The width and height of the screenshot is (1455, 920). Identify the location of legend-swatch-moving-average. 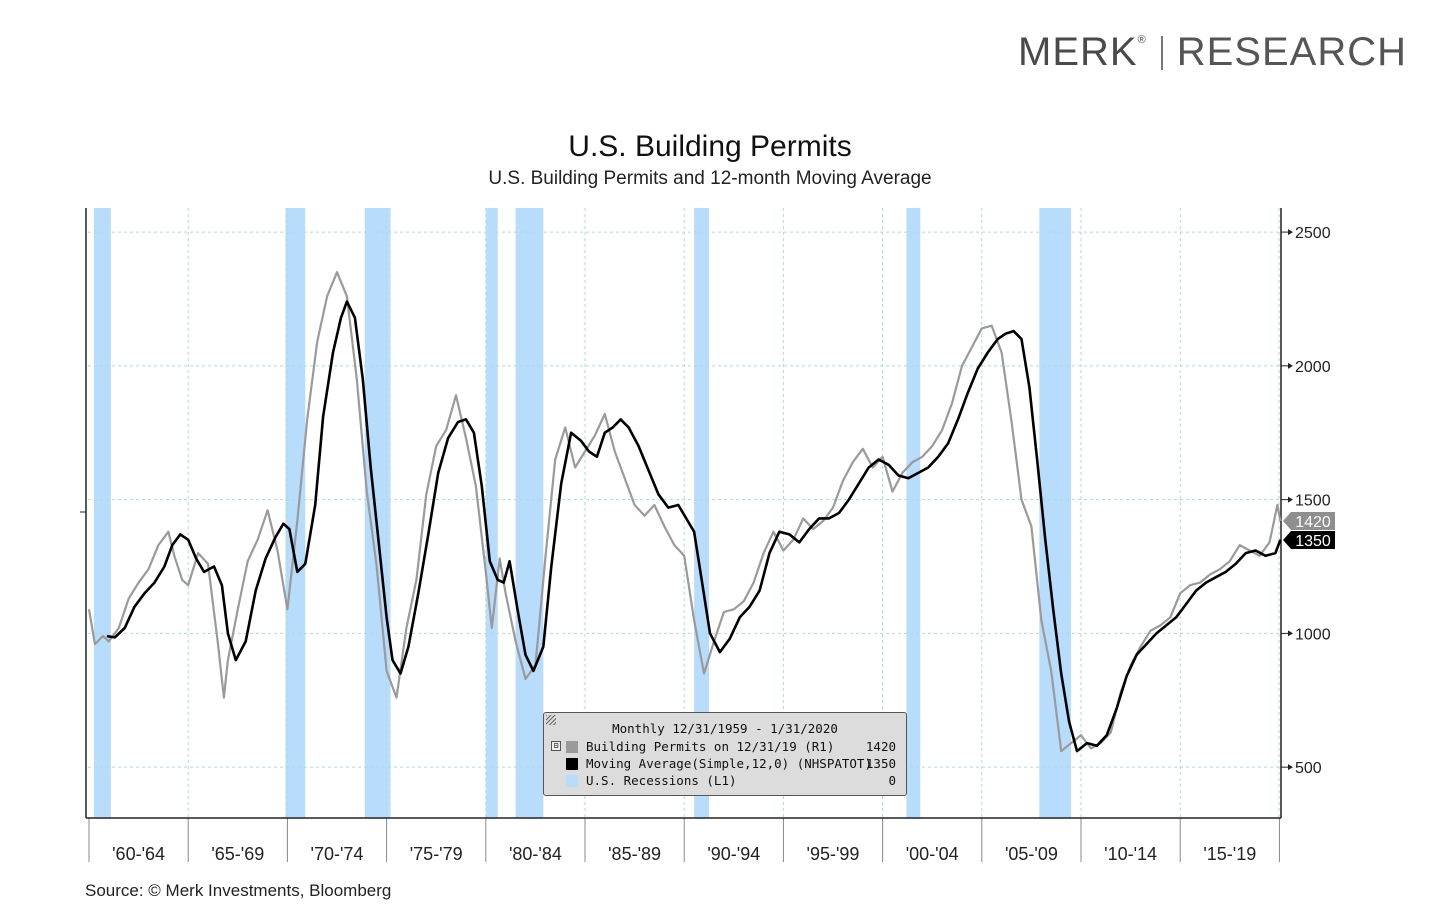
(572, 764).